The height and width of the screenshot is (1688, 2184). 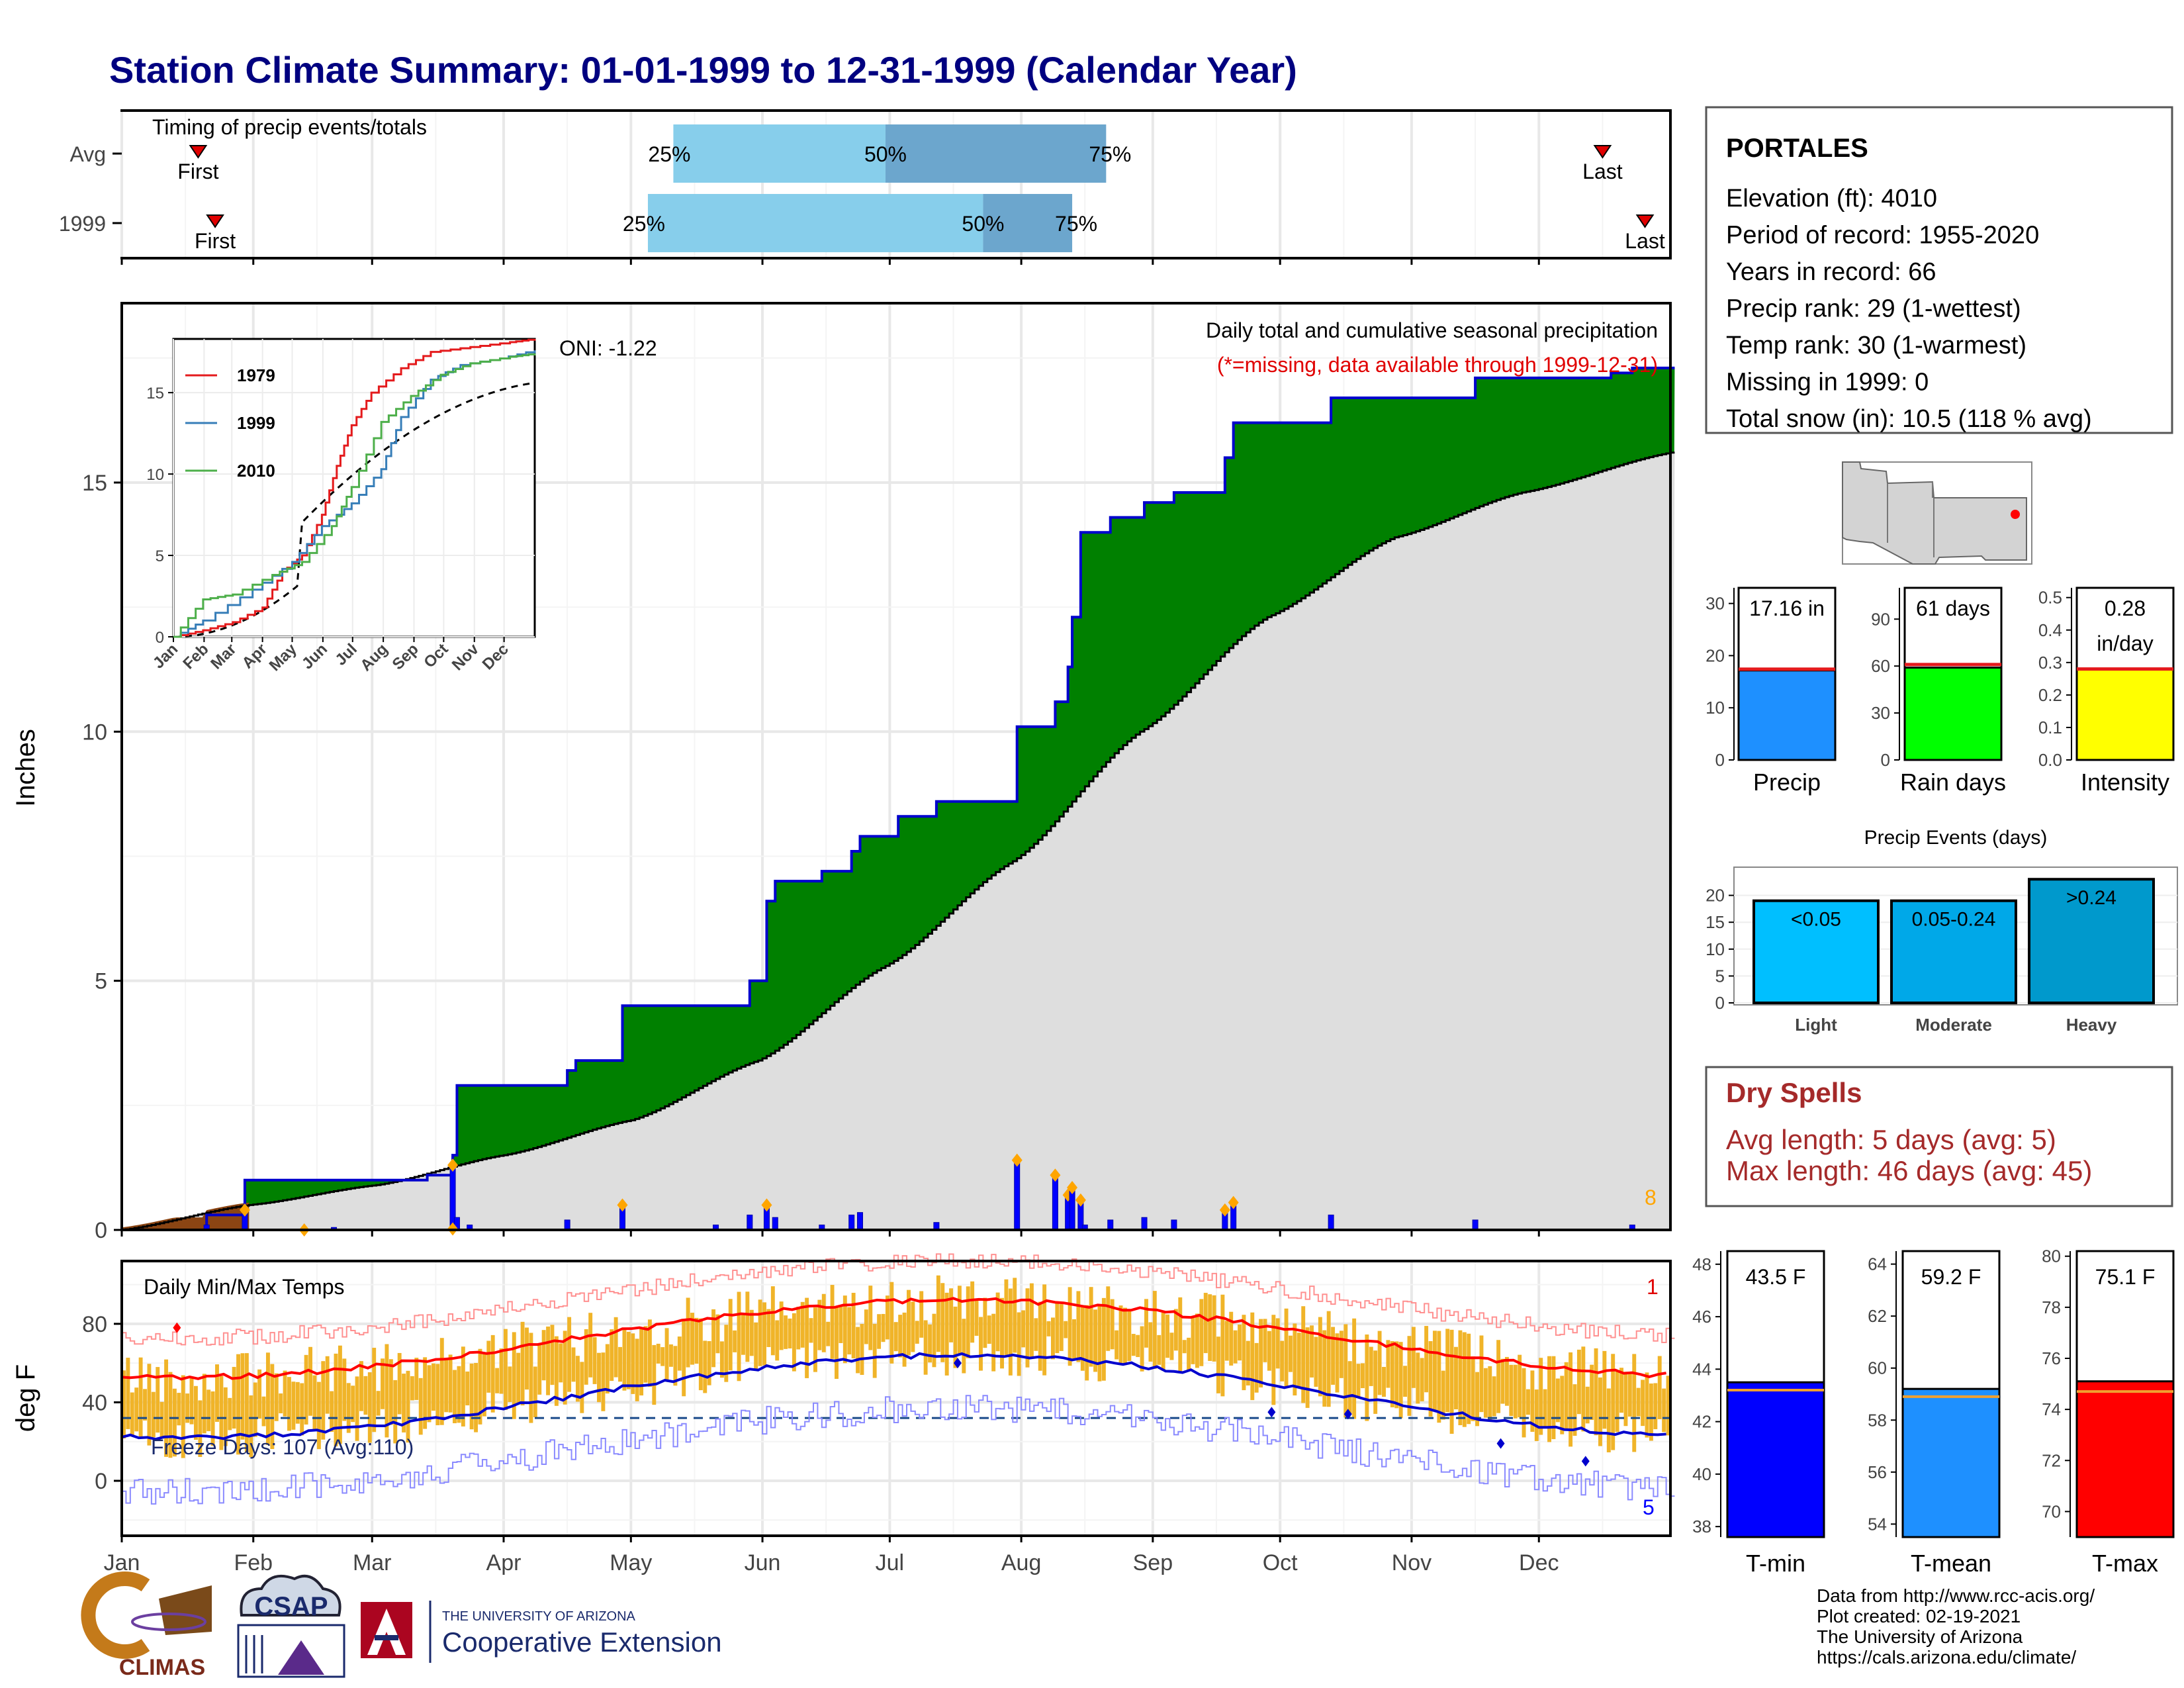 I want to click on month-label: Aug, so click(x=1021, y=1562).